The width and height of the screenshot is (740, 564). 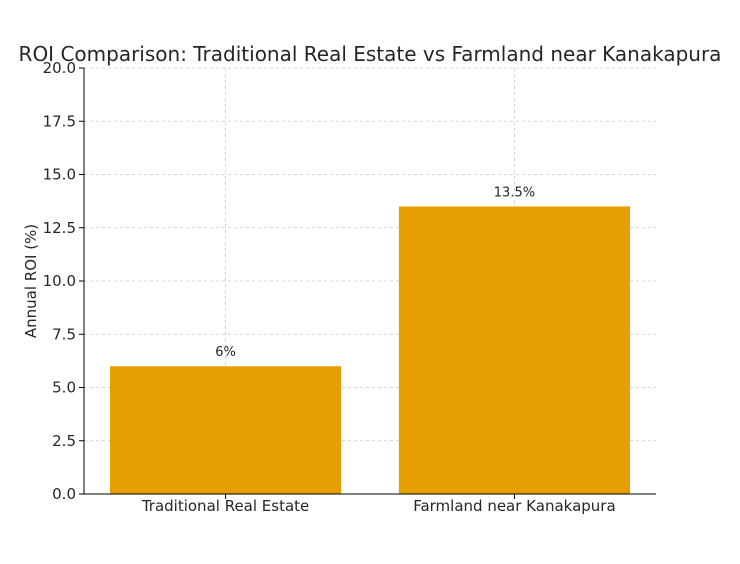 I want to click on y-tick-label: 10.0, so click(x=59, y=281).